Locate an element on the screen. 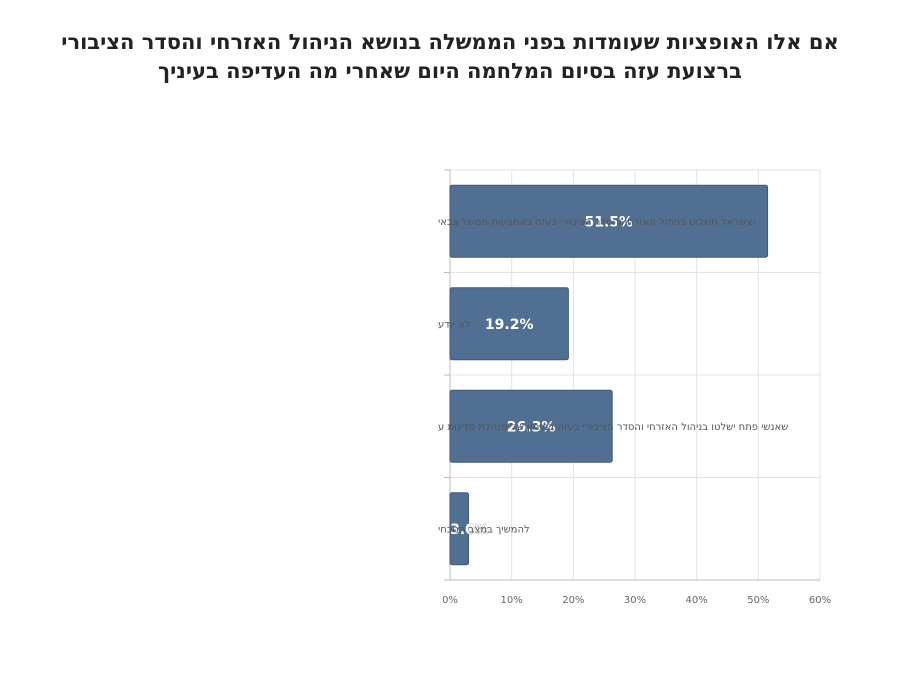 This screenshot has height=700, width=900. x-tick-label: 30% is located at coordinates (635, 600).